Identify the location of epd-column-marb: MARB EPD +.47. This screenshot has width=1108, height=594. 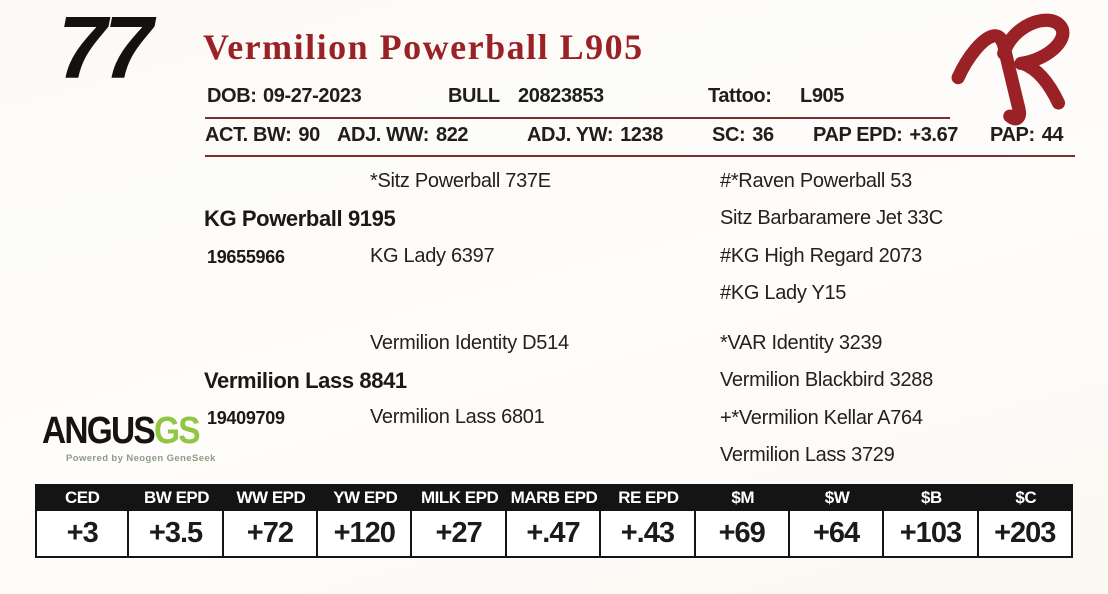
(554, 521).